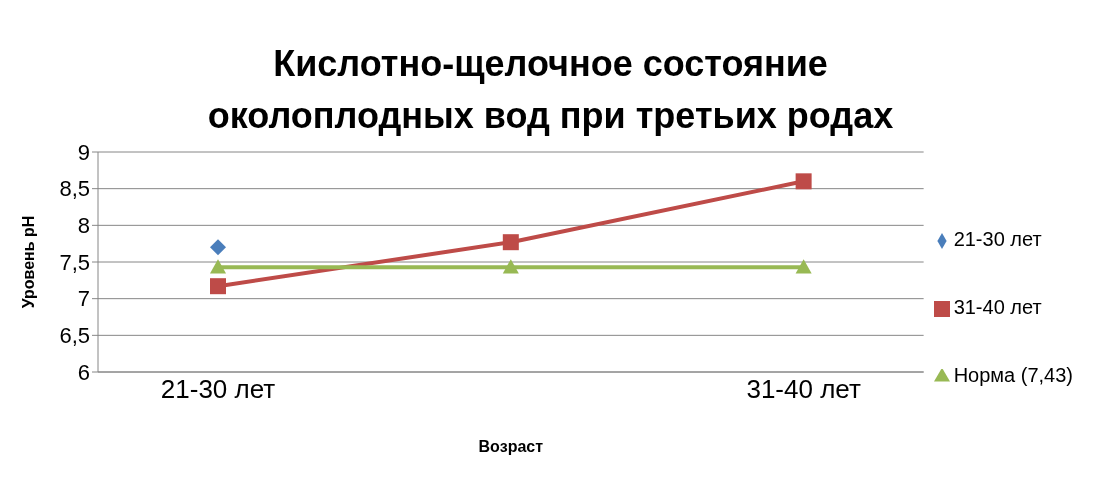 The image size is (1103, 499). Describe the element at coordinates (74, 189) in the screenshot. I see `y-tick-label: 8,5` at that location.